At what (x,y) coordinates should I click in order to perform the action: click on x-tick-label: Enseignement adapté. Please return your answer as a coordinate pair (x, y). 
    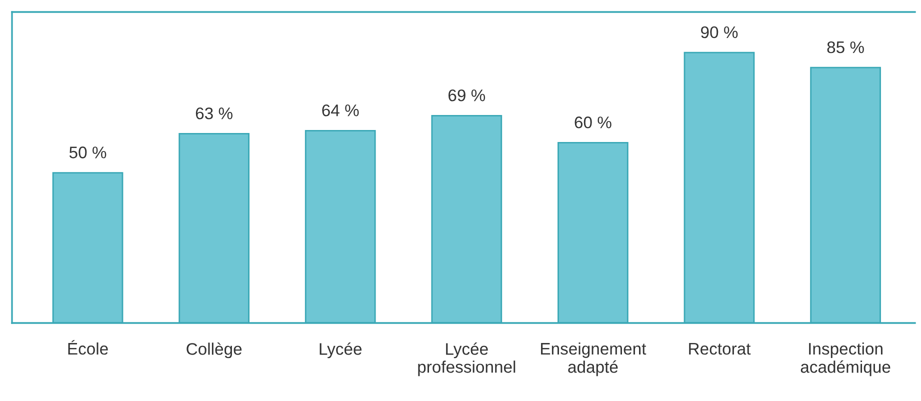
    Looking at the image, I should click on (593, 359).